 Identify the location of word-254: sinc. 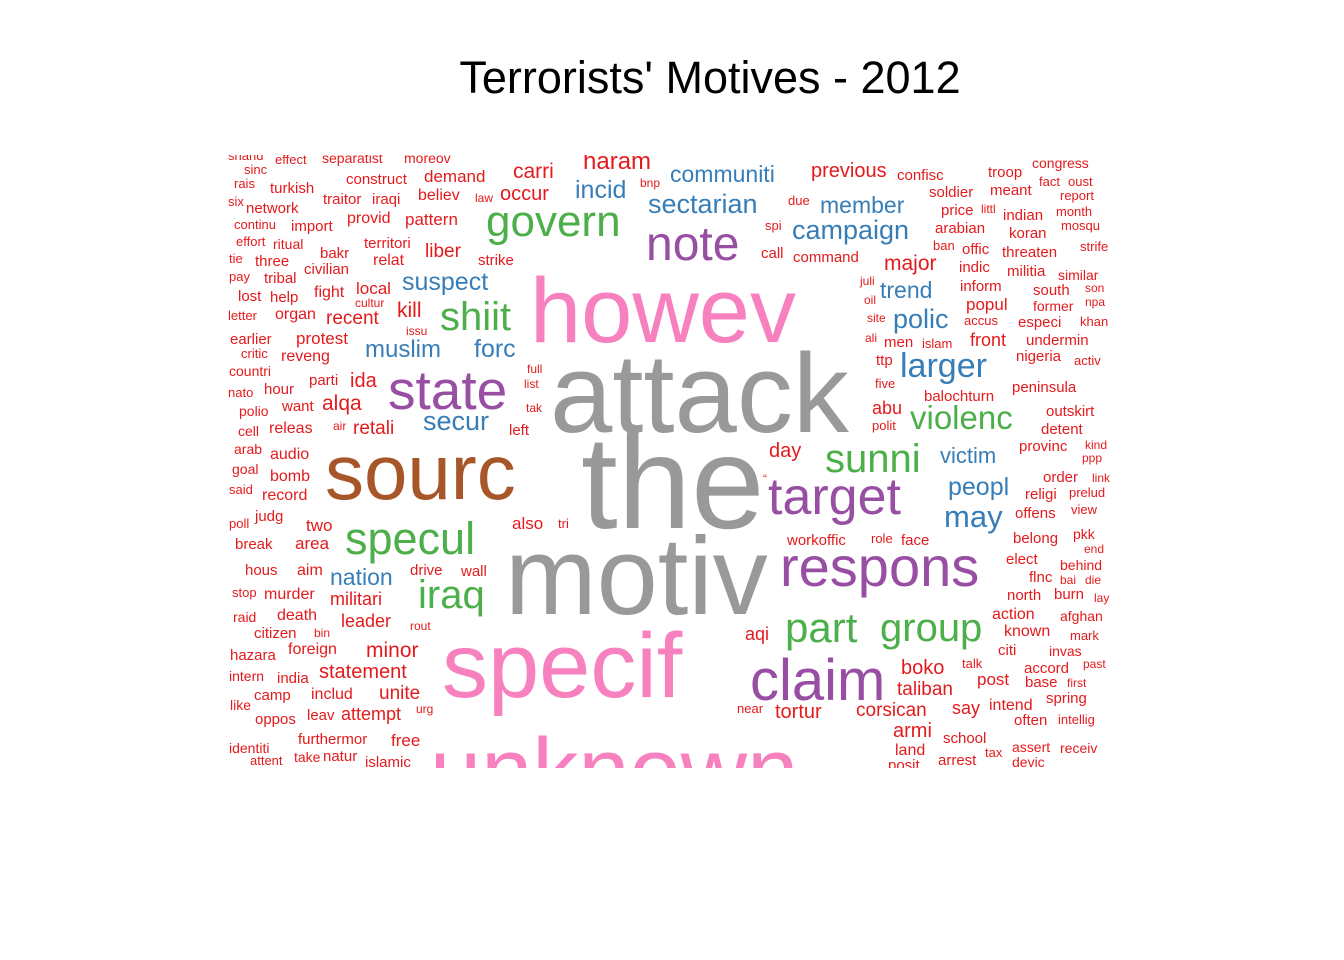
(256, 170).